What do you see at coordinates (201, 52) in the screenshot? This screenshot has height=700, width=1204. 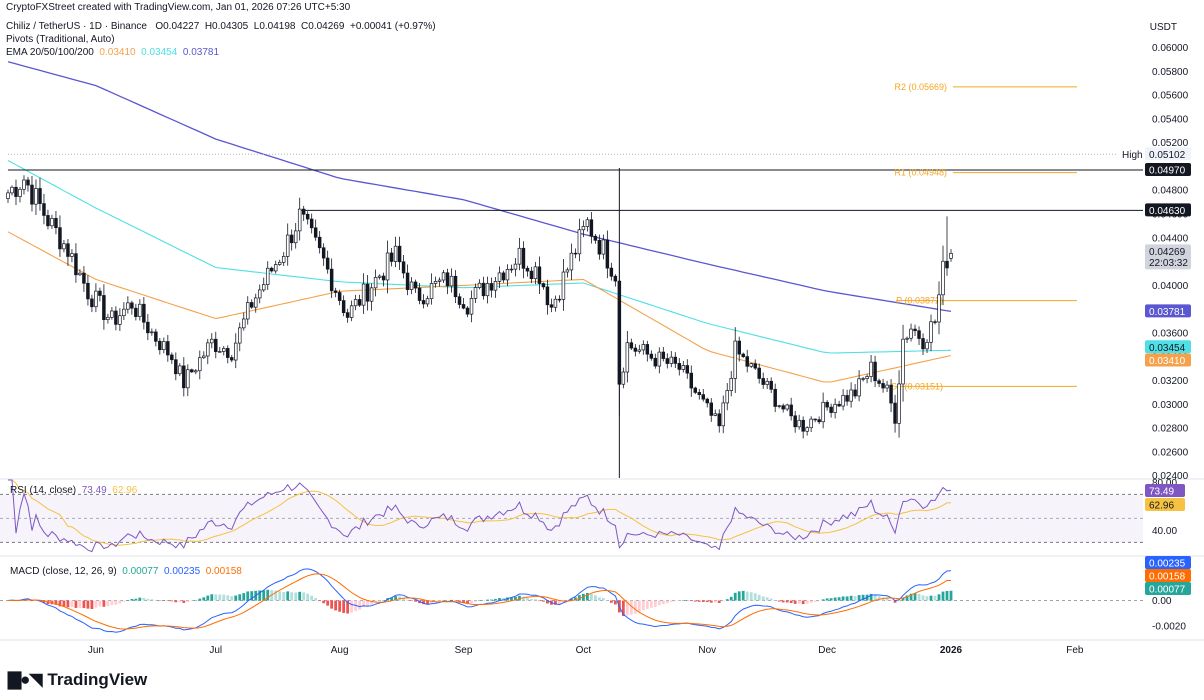 I see `ema200-value: 0.03781` at bounding box center [201, 52].